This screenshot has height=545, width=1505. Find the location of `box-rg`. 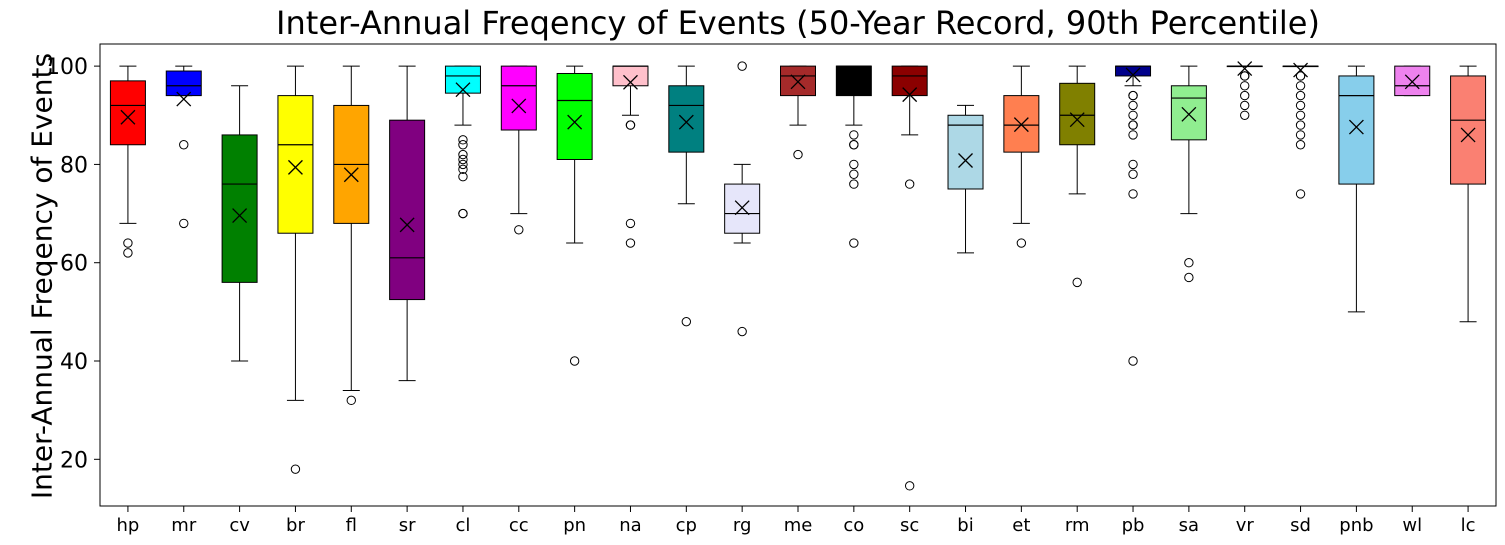

box-rg is located at coordinates (742, 208).